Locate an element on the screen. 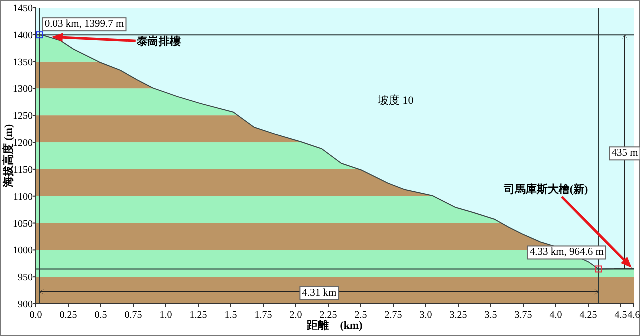 The height and width of the screenshot is (336, 640). y-tick-label: 1250 is located at coordinates (23, 116).